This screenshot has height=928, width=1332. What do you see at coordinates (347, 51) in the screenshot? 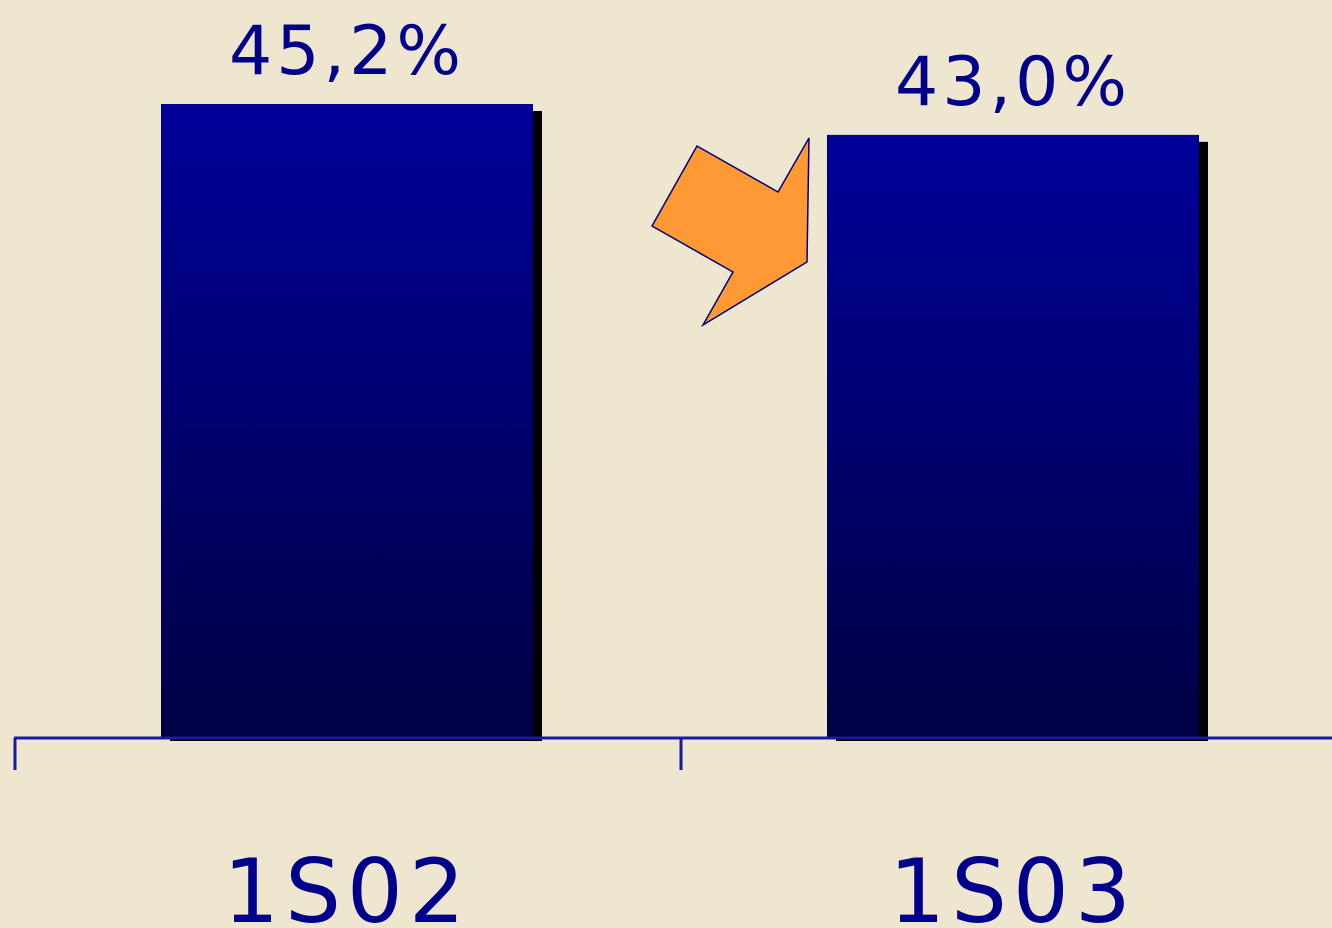
I see `value-label: 45,2%` at bounding box center [347, 51].